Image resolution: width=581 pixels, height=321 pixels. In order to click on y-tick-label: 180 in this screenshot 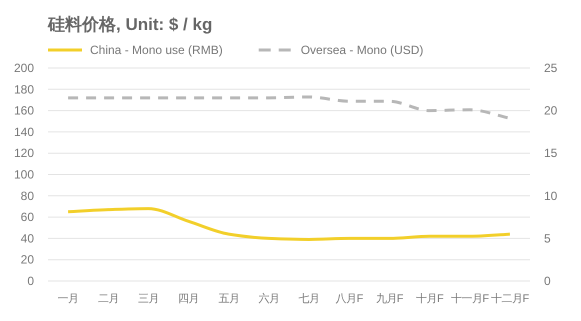, I will do `click(24, 89)`.